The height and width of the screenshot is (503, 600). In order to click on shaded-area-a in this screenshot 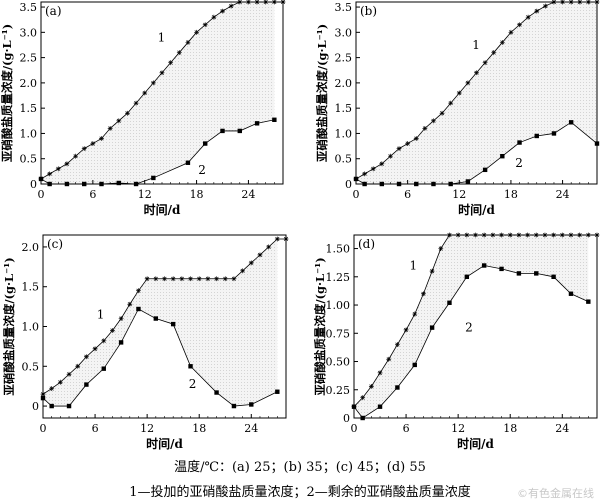, I will do `click(158, 93)`.